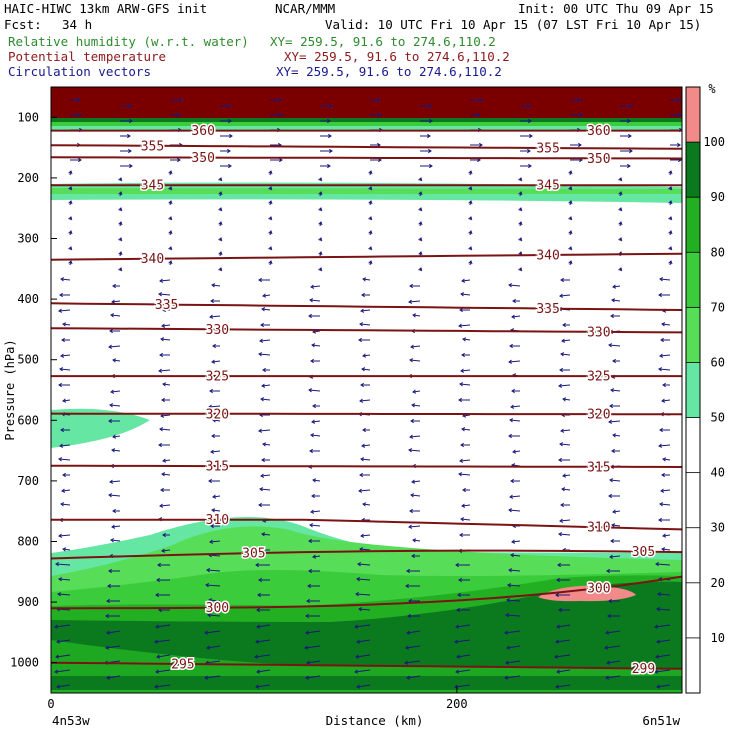  Describe the element at coordinates (152, 186) in the screenshot. I see `contour-label: 345` at that location.